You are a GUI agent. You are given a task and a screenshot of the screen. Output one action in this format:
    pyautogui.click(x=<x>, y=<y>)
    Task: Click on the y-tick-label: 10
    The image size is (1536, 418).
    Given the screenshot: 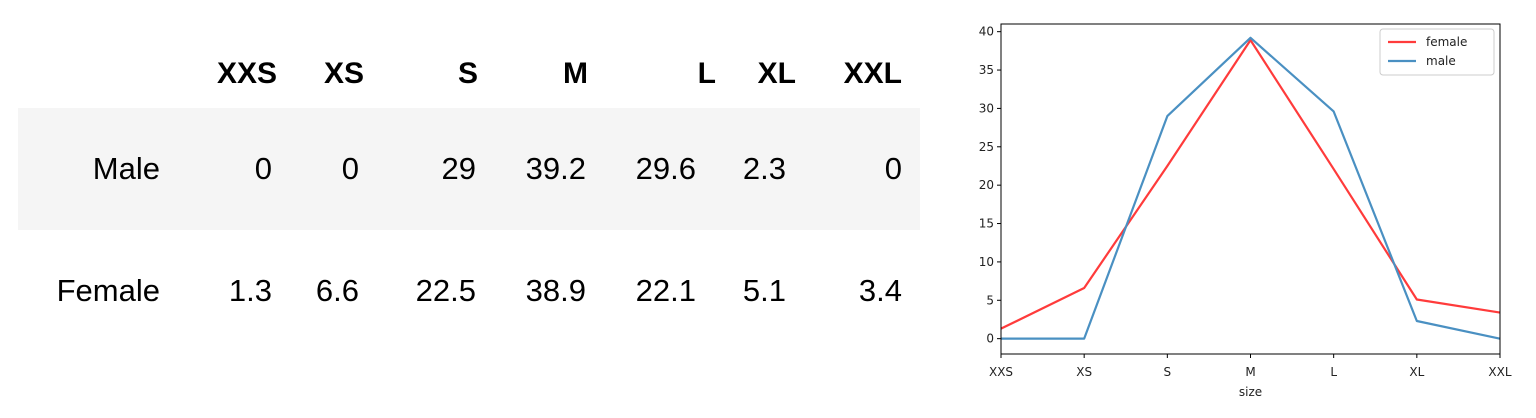 What is the action you would take?
    pyautogui.click(x=986, y=262)
    